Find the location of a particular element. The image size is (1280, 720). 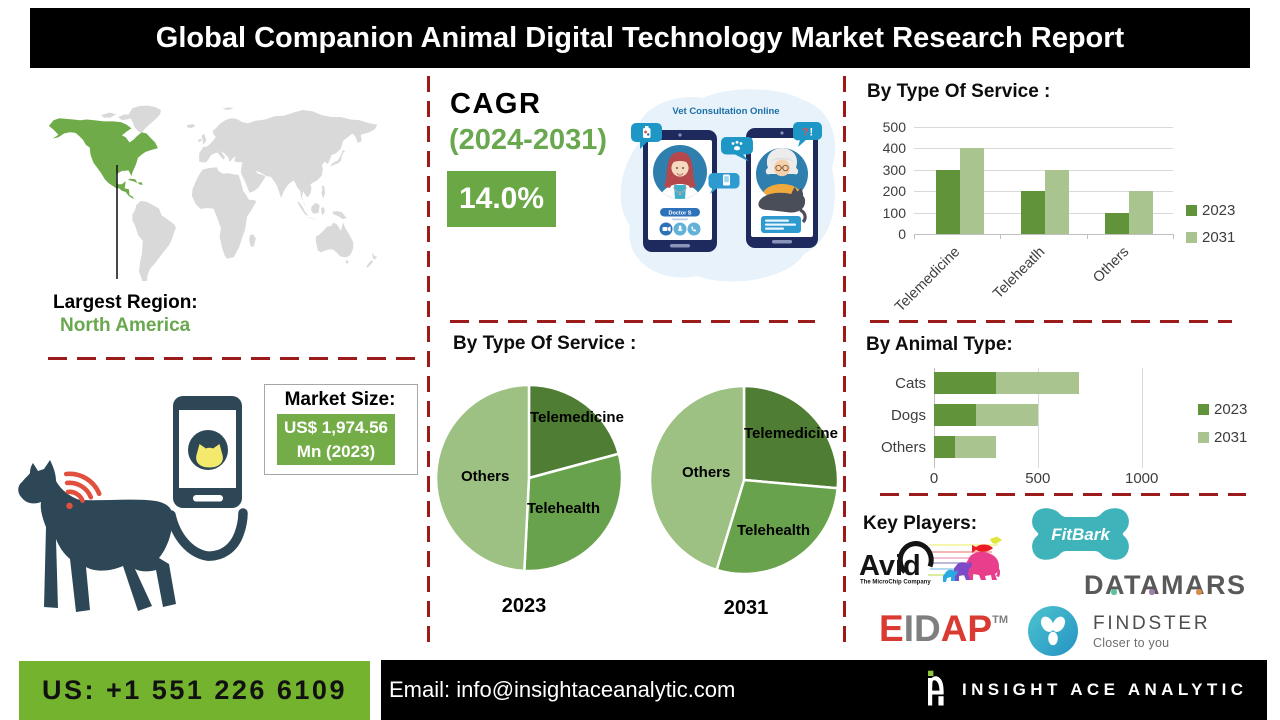

svg-text: The MicroChip Company is located at coordinates (895, 583).